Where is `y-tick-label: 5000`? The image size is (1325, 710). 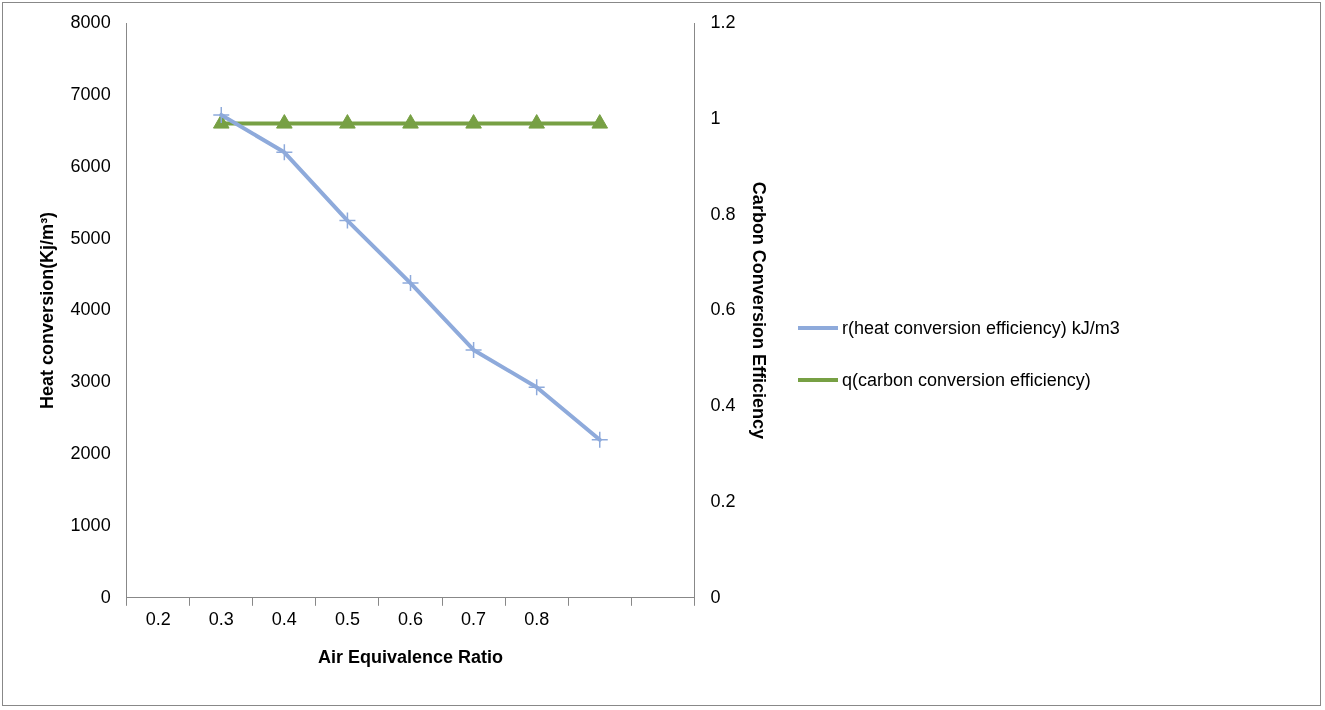
y-tick-label: 5000 is located at coordinates (90, 237).